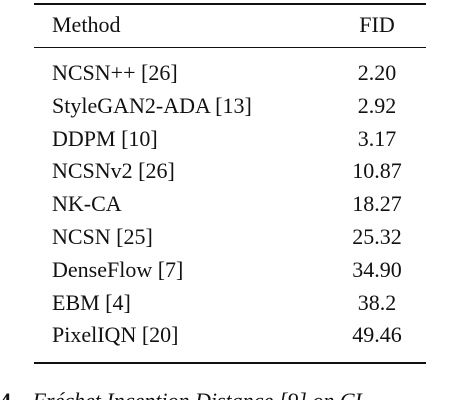 The height and width of the screenshot is (400, 458). What do you see at coordinates (377, 105) in the screenshot?
I see `fid-cell: 2.92` at bounding box center [377, 105].